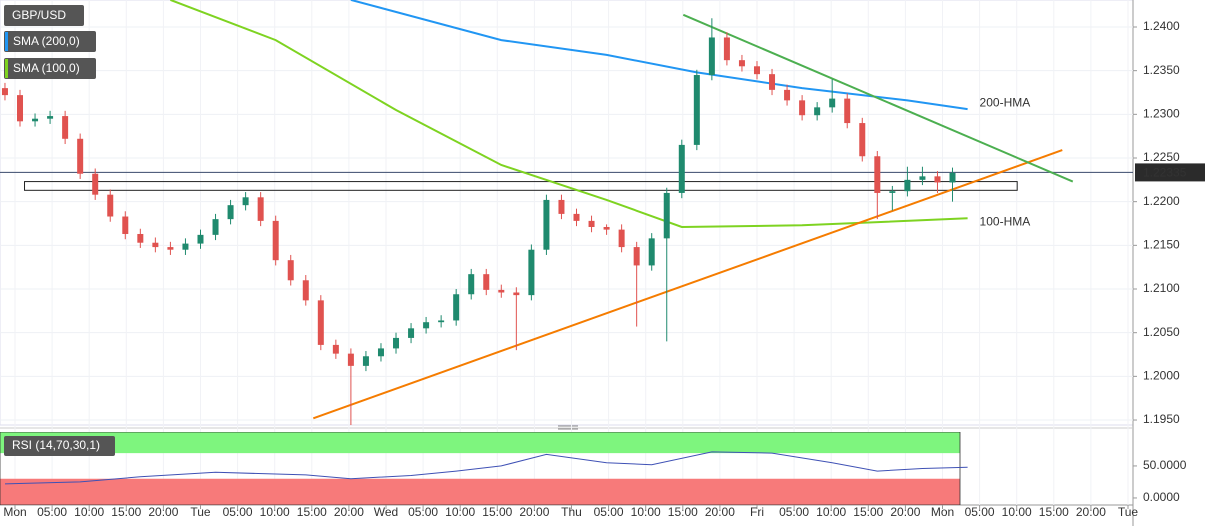 The image size is (1207, 526). What do you see at coordinates (46, 68) in the screenshot?
I see `legend-label: SMA (100,0)` at bounding box center [46, 68].